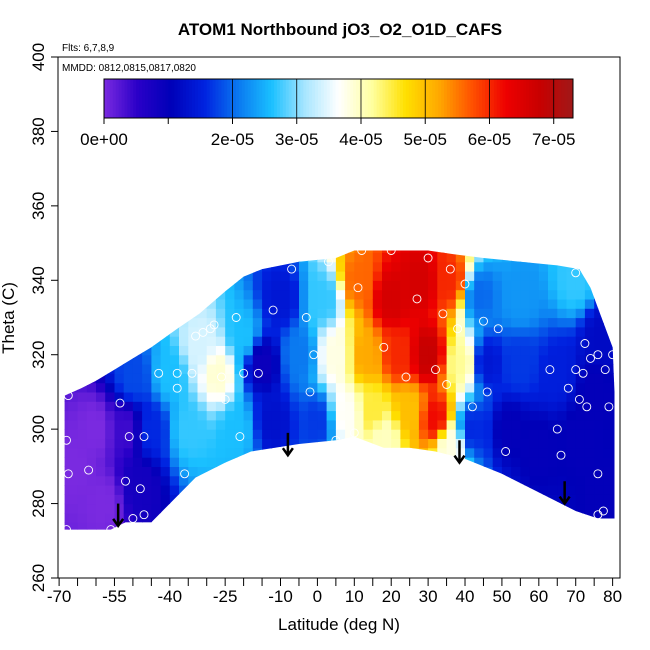 Image resolution: width=650 pixels, height=650 pixels. Describe the element at coordinates (459, 452) in the screenshot. I see `down-arrow-icon` at that location.